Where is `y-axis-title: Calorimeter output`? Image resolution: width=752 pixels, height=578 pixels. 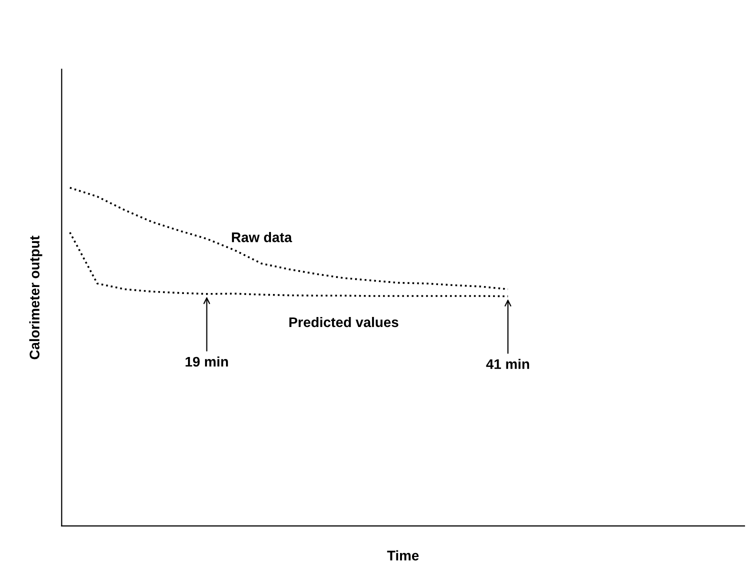
y-axis-title: Calorimeter output is located at coordinates (35, 298).